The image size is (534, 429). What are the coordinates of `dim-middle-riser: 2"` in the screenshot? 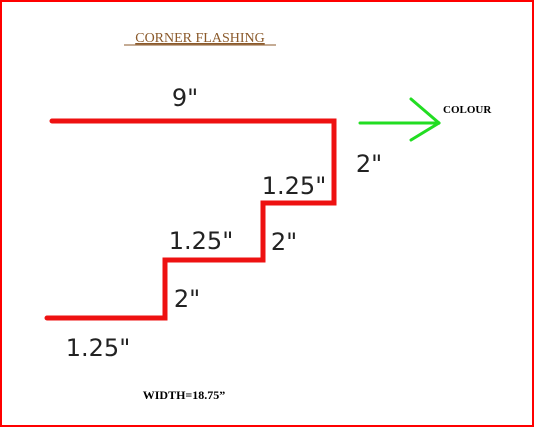 It's located at (284, 242).